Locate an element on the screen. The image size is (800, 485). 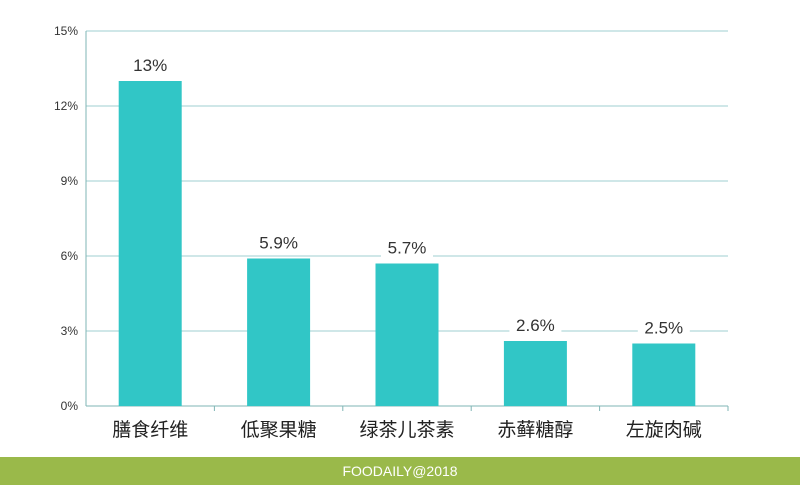
footer-text: FOODAILY@2018 is located at coordinates (400, 471).